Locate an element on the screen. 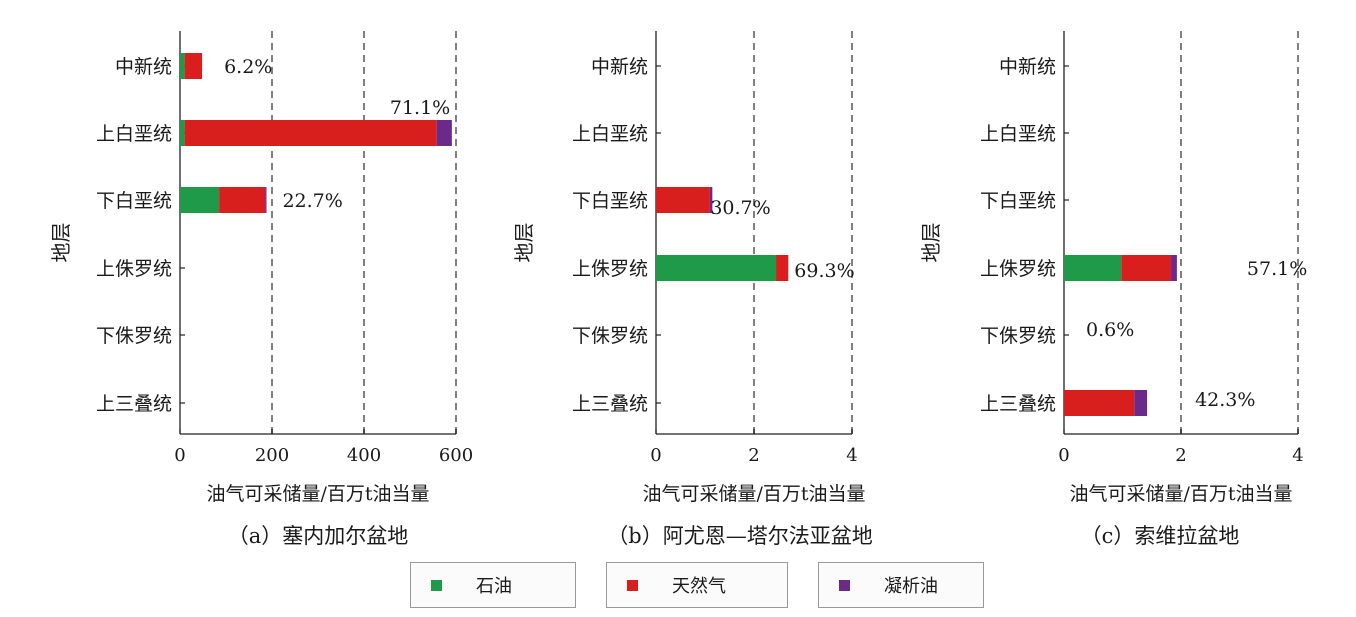  x-tick-label: 600 is located at coordinates (456, 455).